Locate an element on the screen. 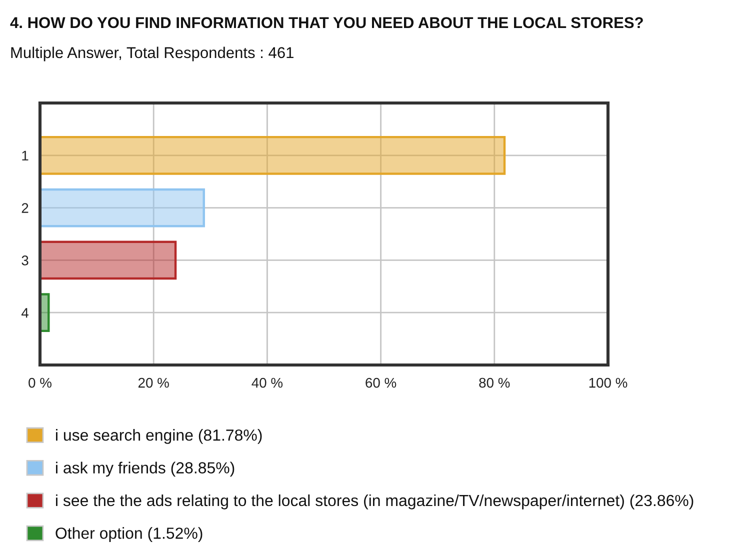 Image resolution: width=737 pixels, height=560 pixels. x-tick-label: 60 % is located at coordinates (381, 383).